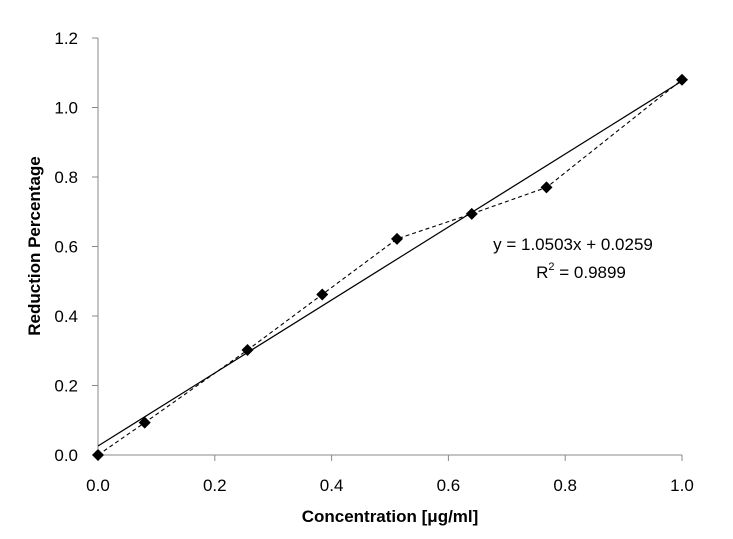  I want to click on x-tick-label: 0.2, so click(215, 485).